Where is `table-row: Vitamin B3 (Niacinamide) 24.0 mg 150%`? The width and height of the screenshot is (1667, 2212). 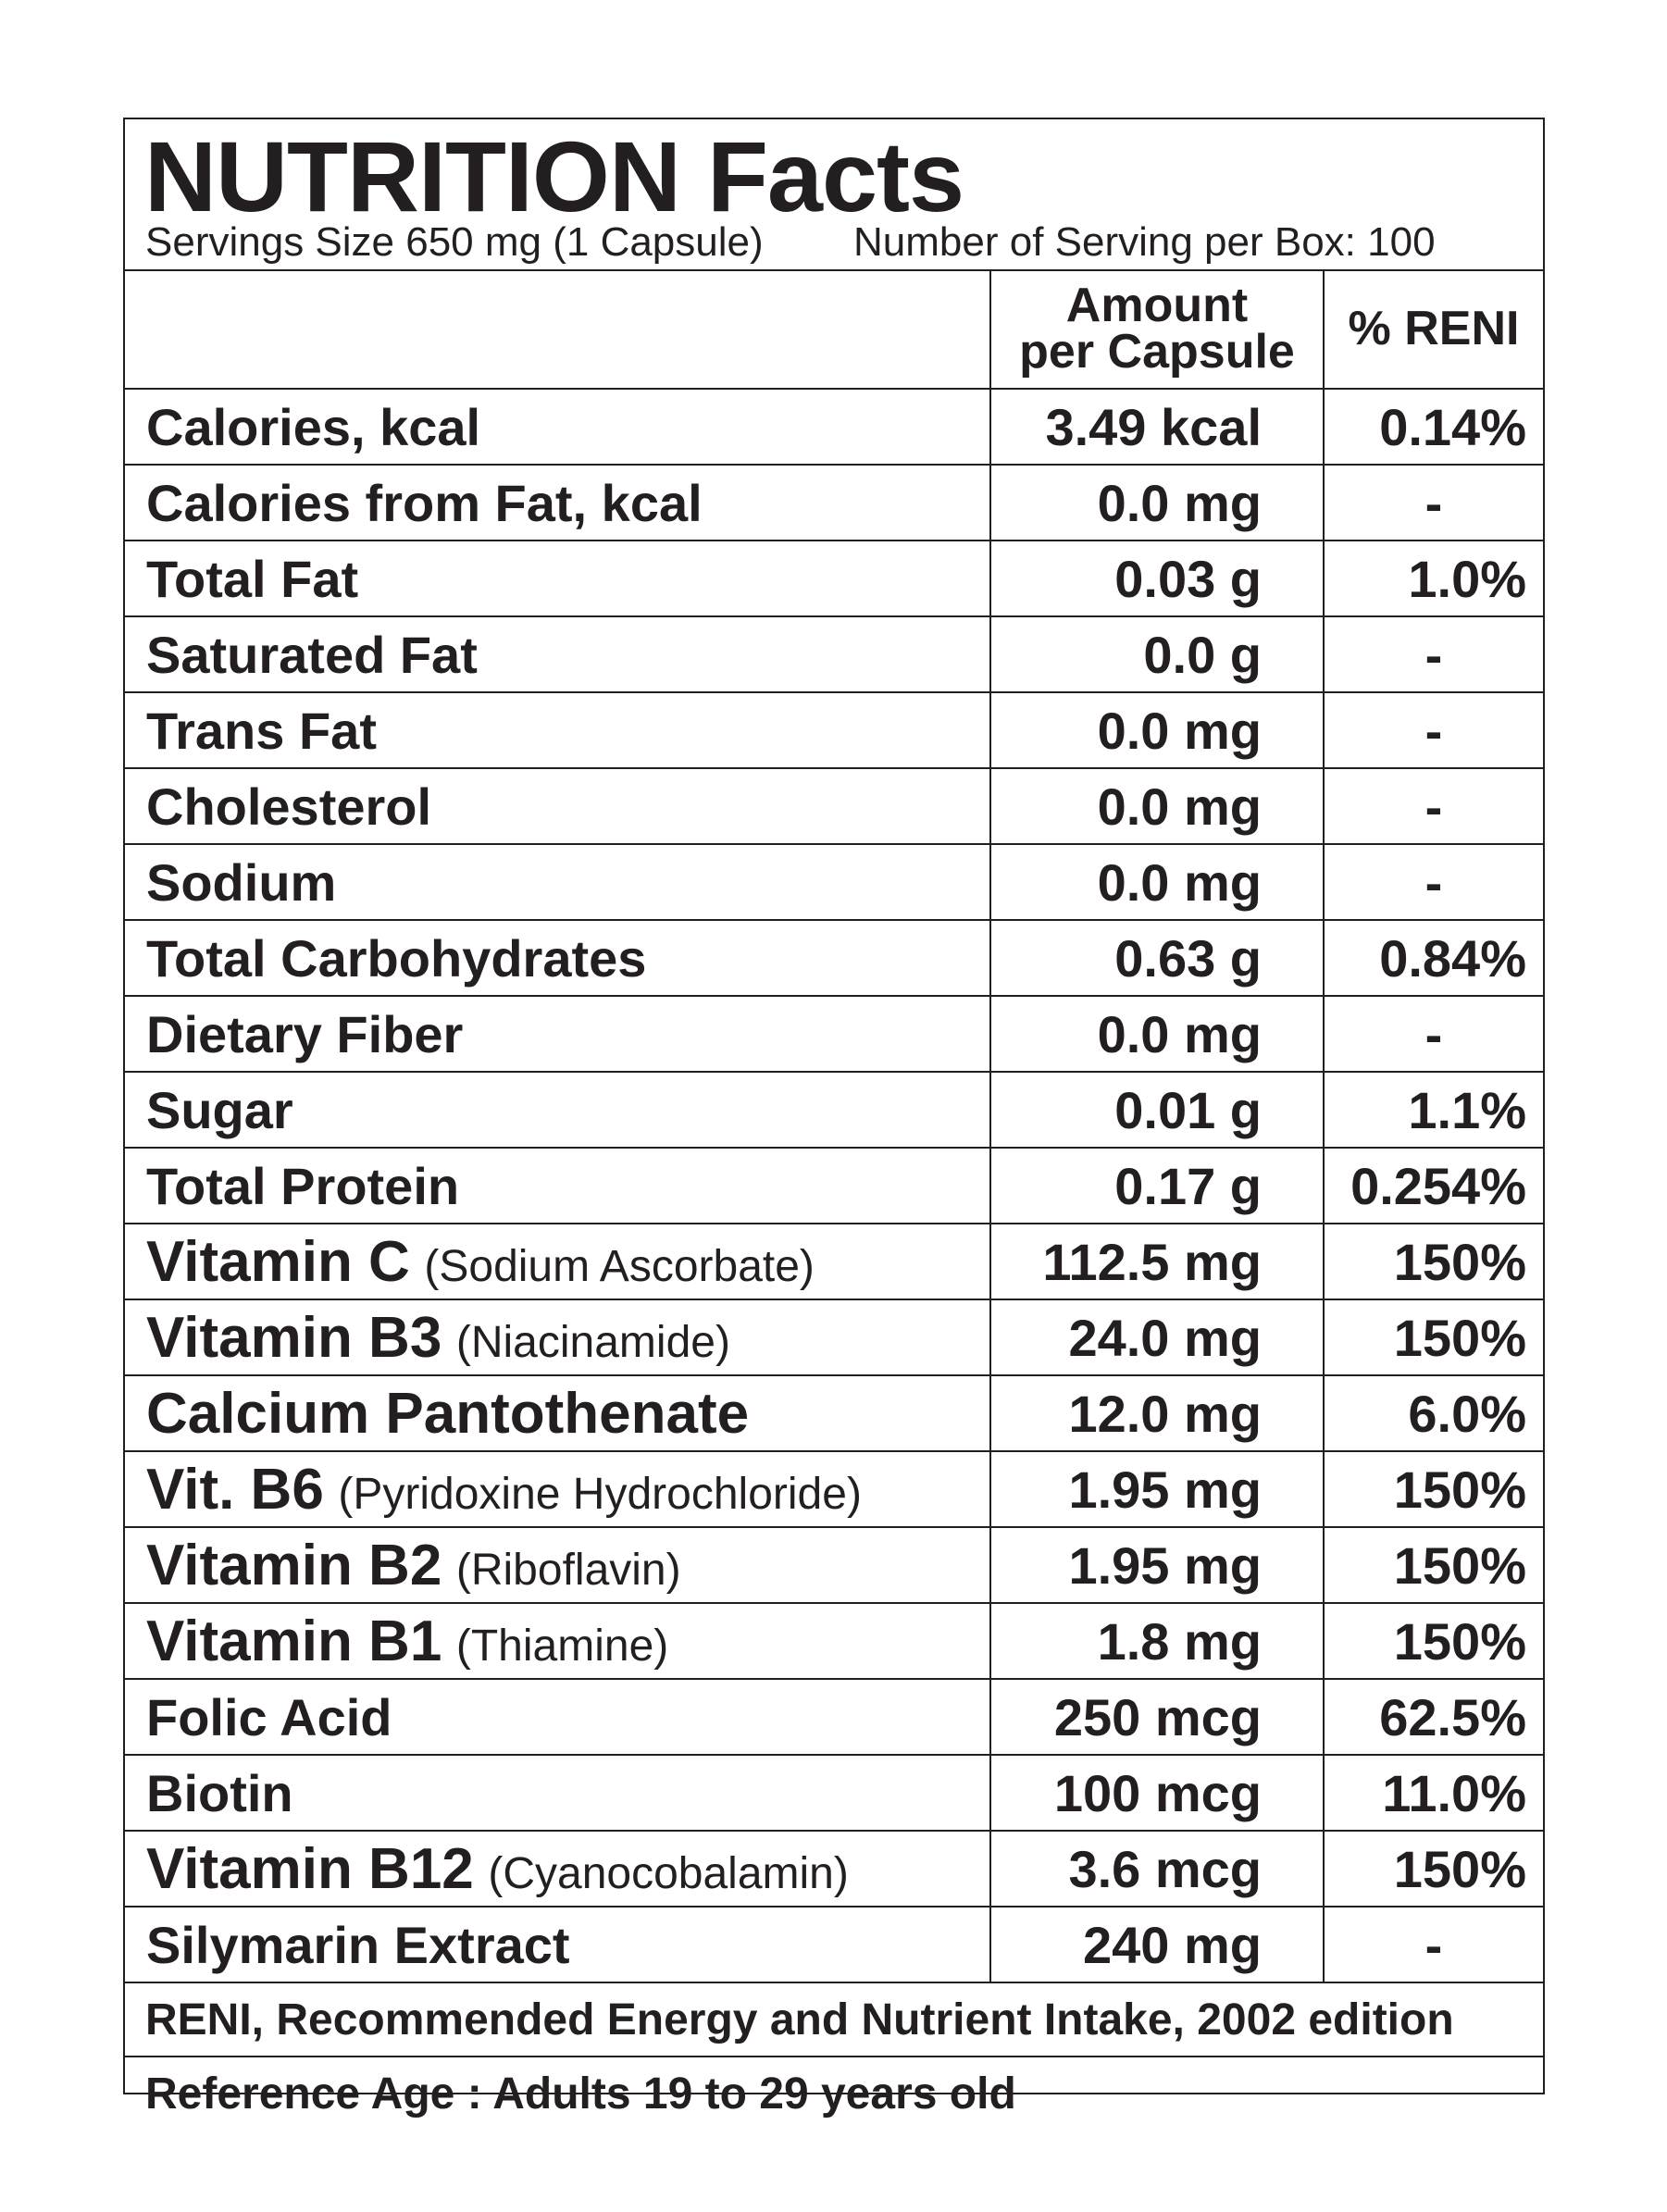
table-row: Vitamin B3 (Niacinamide) 24.0 mg 150% is located at coordinates (834, 1337).